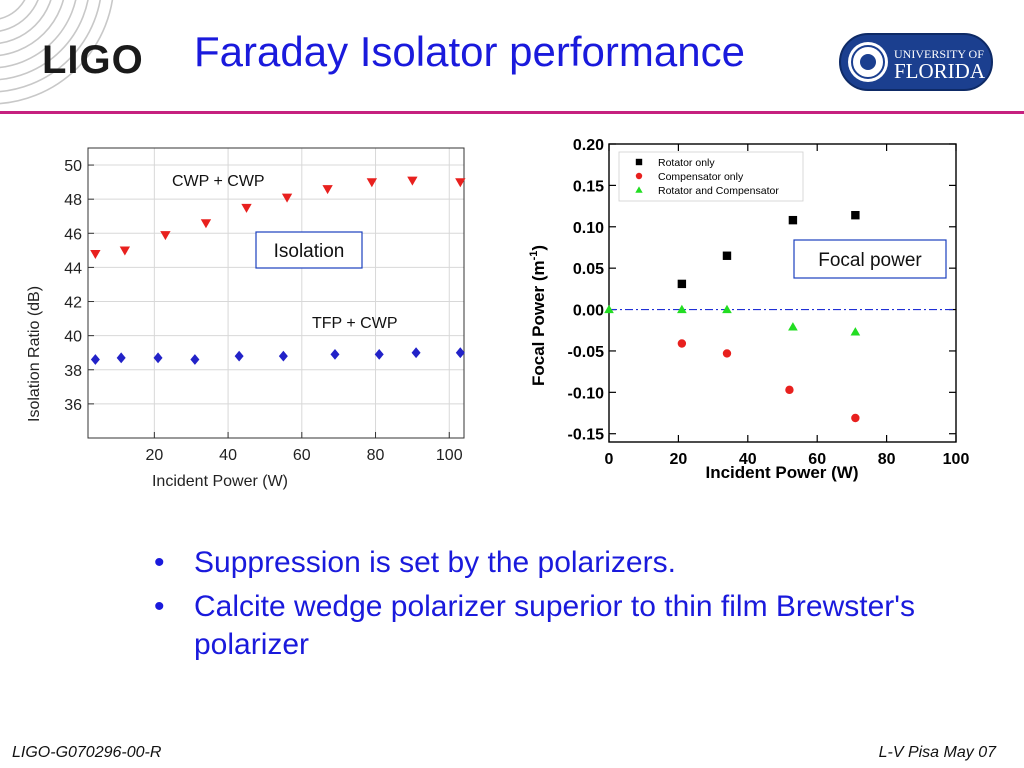  Describe the element at coordinates (586, 393) in the screenshot. I see `focal-y-tick-label: -0.10` at that location.